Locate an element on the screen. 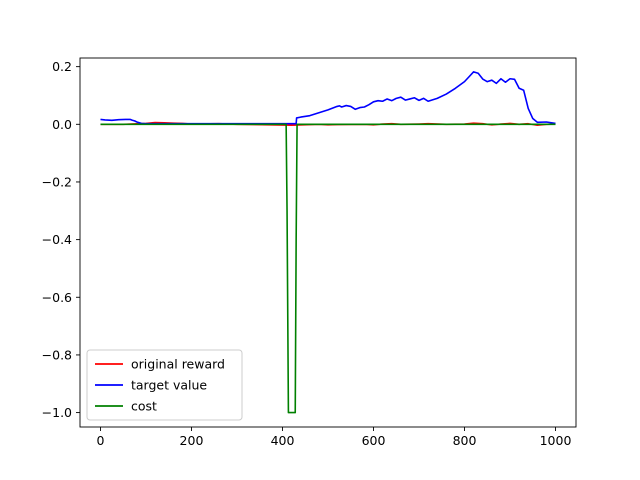  y-tick-label: 0.0 is located at coordinates (62, 124).